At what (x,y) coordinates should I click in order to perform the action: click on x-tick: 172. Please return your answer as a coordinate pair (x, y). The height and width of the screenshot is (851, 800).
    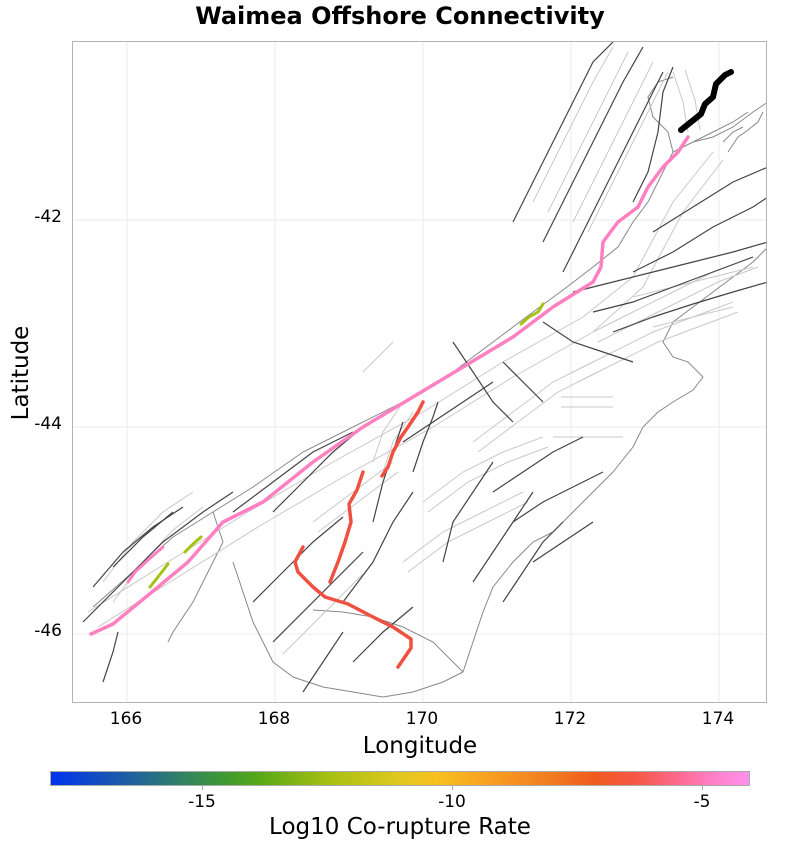
    Looking at the image, I should click on (570, 719).